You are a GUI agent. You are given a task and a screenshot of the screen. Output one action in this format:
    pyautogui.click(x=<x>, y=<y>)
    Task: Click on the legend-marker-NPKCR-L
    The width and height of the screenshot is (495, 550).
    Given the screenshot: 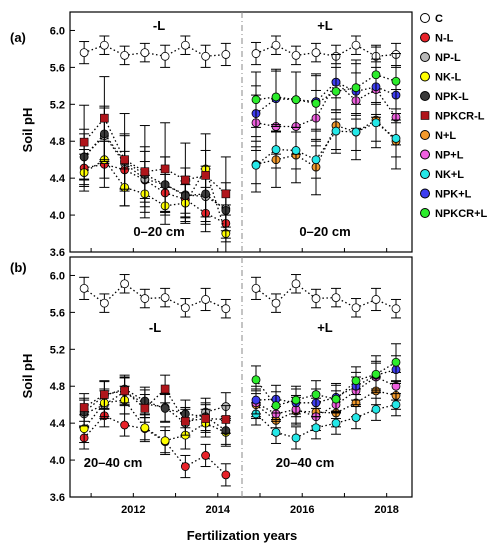 What is the action you would take?
    pyautogui.click(x=425, y=115)
    